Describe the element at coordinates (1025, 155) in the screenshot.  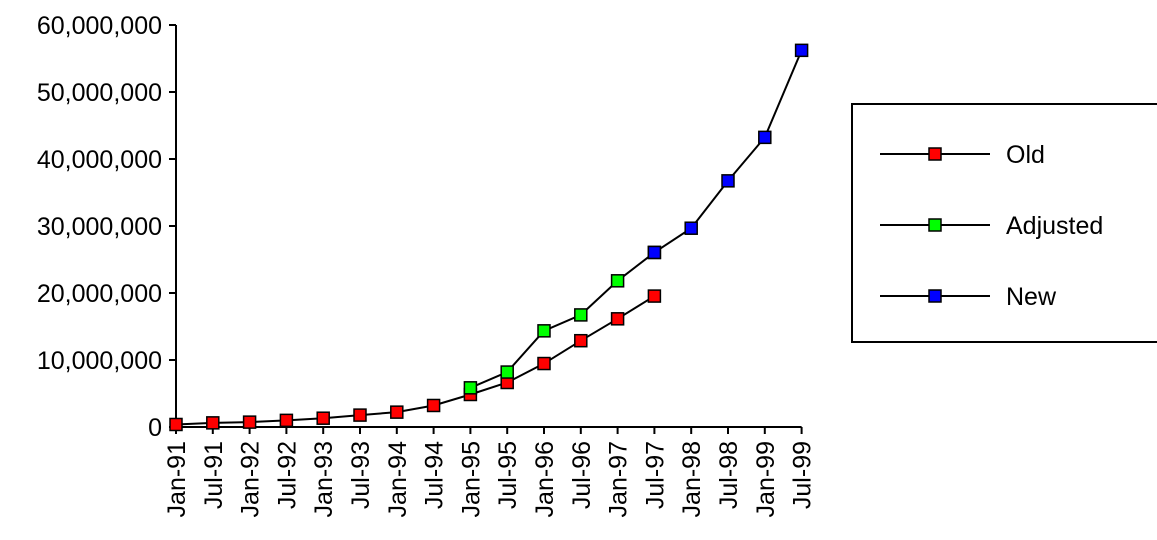
I see `legend-label-old: Old` at that location.